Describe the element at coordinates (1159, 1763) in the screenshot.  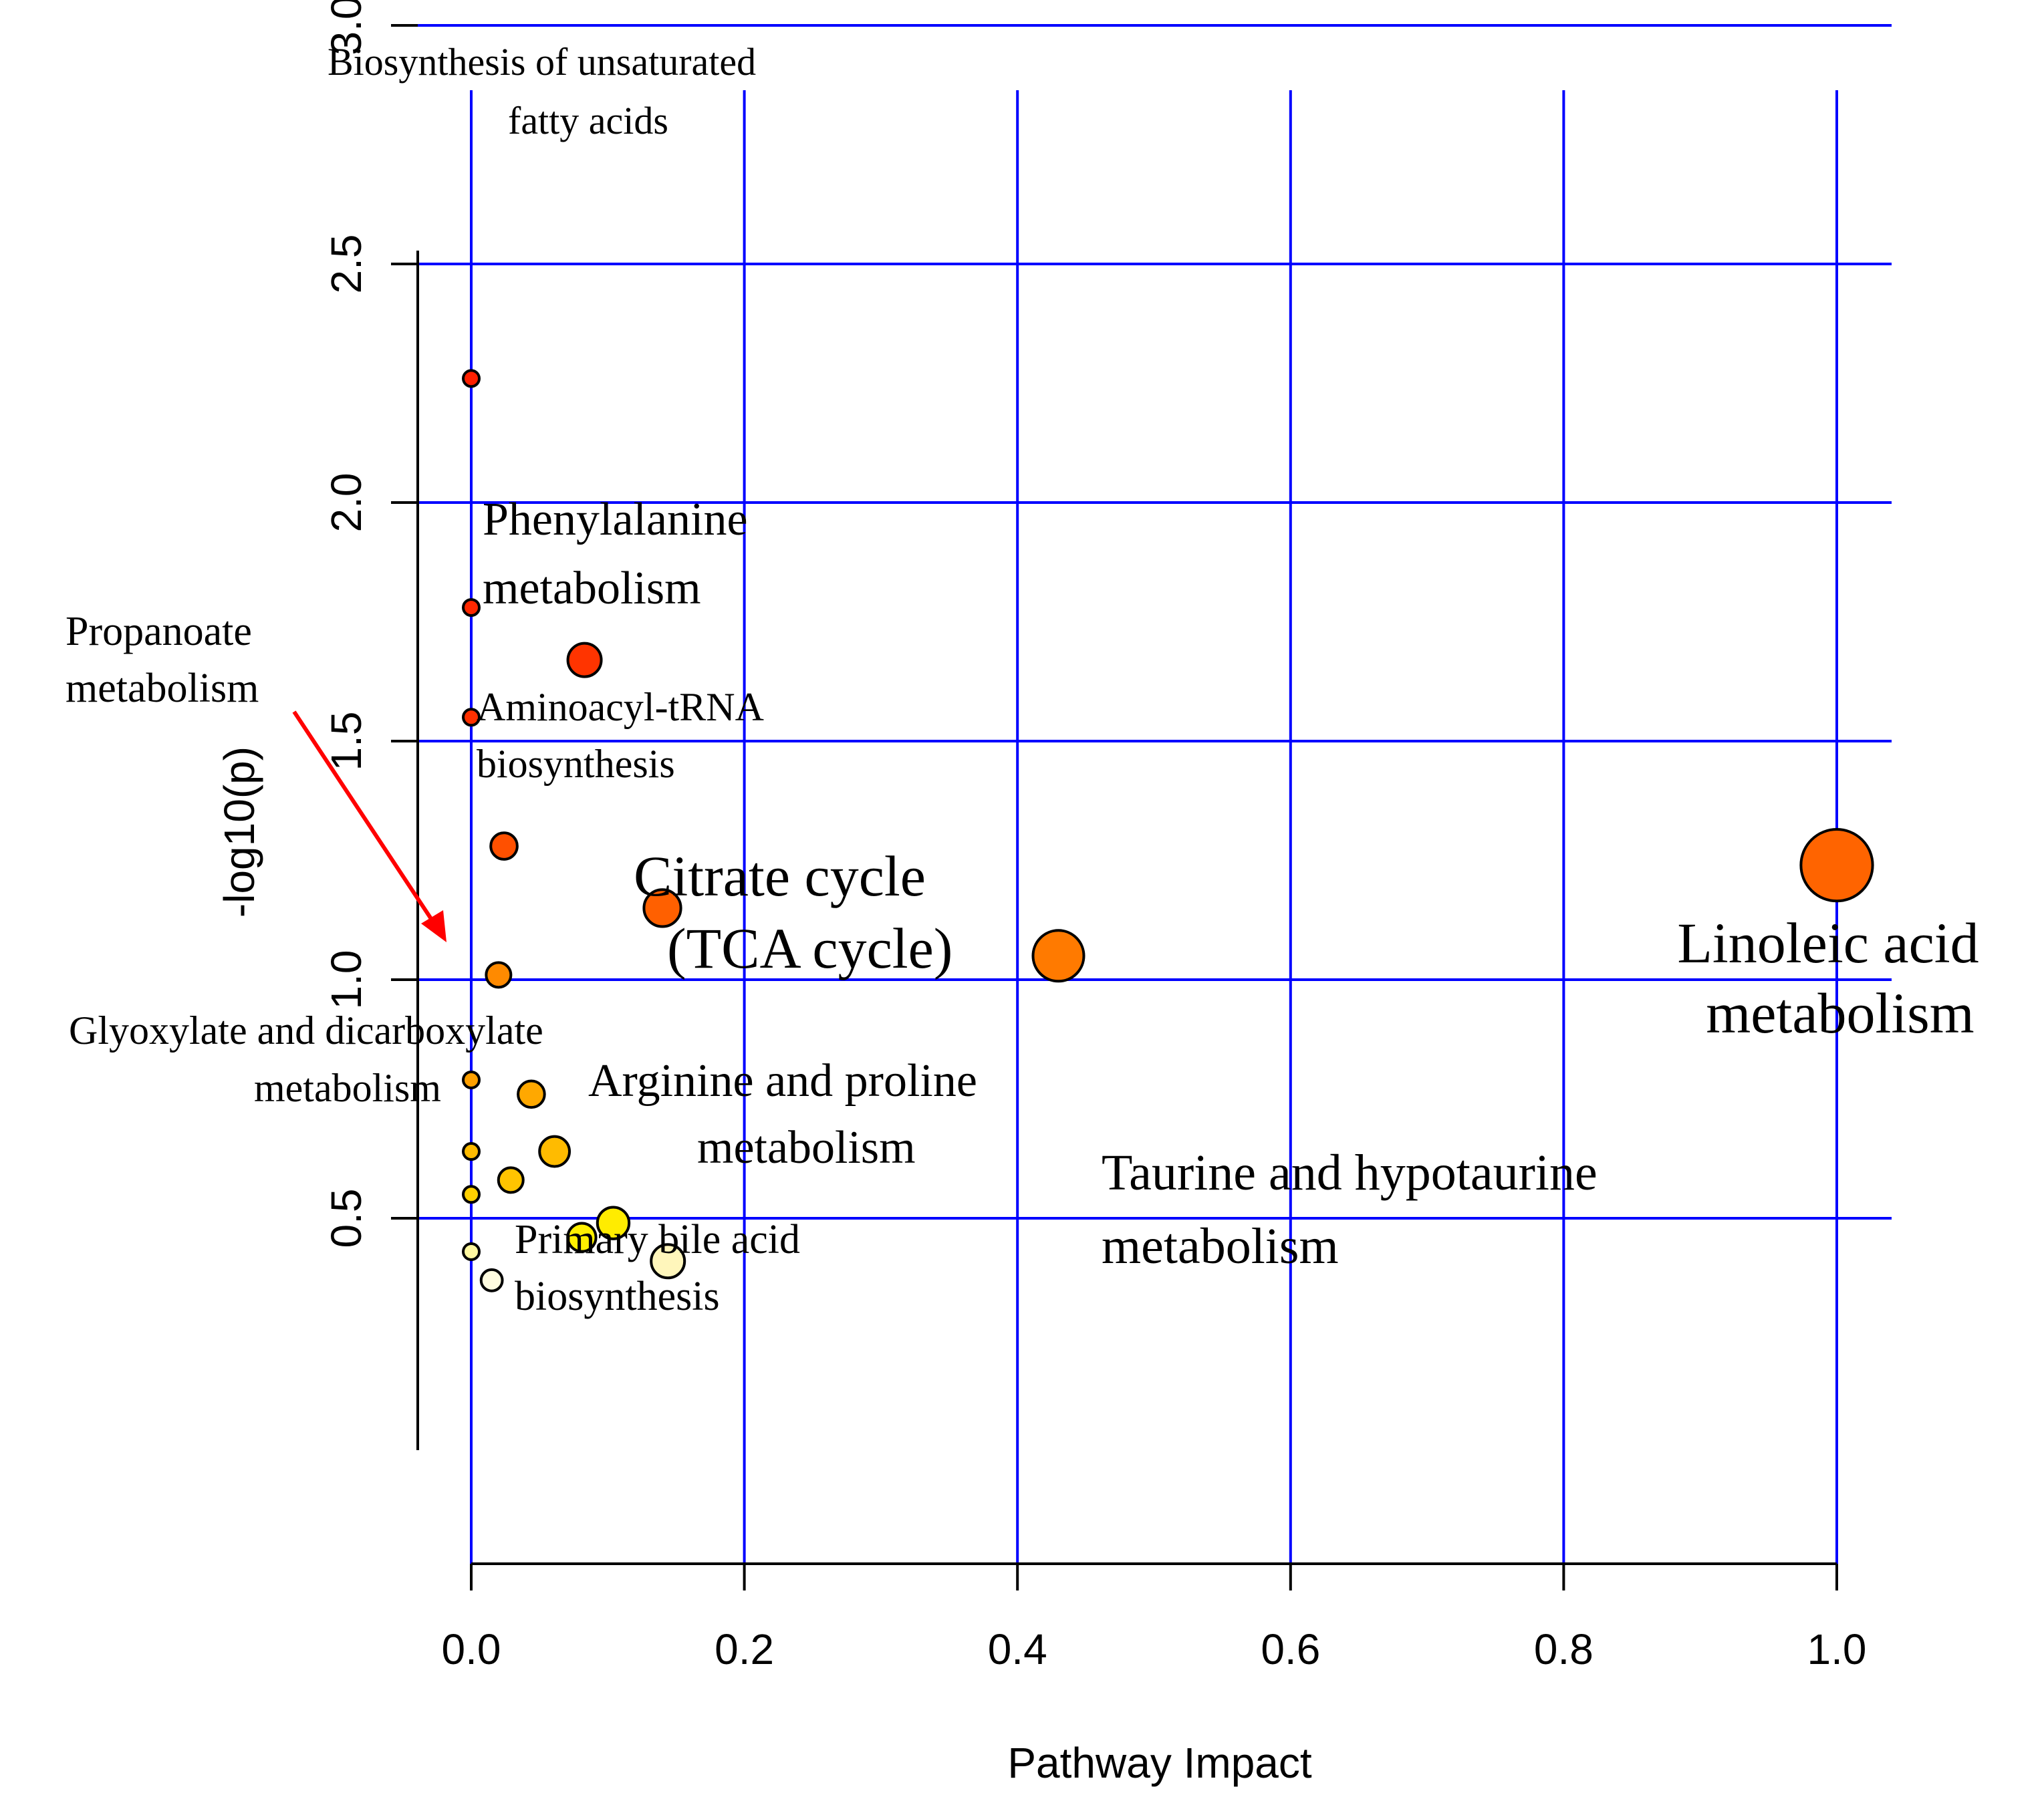
I see `x-axis-label: Pathway Impact` at that location.